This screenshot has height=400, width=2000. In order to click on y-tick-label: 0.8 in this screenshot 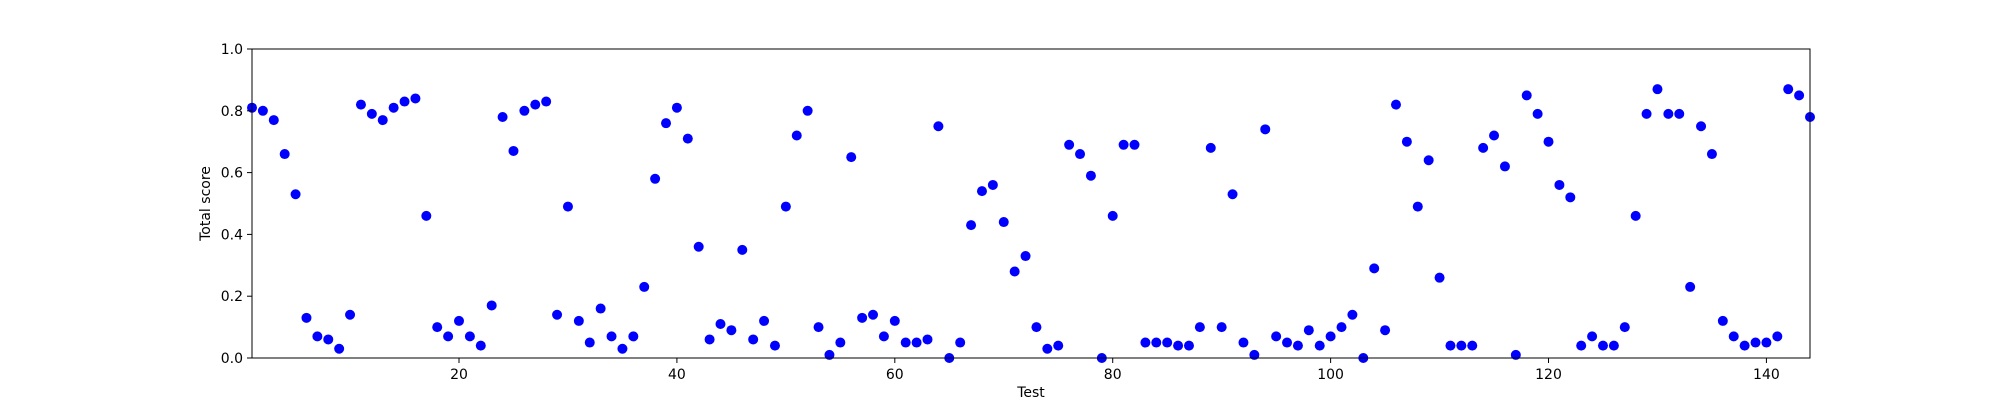, I will do `click(232, 112)`.